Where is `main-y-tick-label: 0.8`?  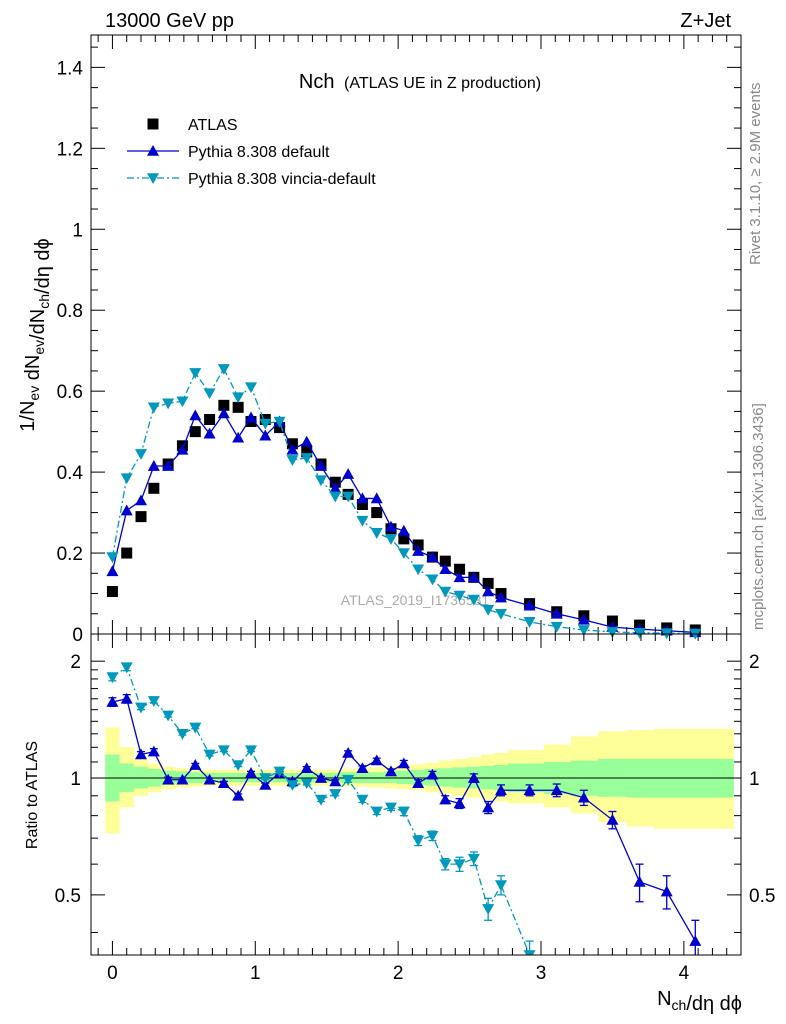
main-y-tick-label: 0.8 is located at coordinates (70, 311).